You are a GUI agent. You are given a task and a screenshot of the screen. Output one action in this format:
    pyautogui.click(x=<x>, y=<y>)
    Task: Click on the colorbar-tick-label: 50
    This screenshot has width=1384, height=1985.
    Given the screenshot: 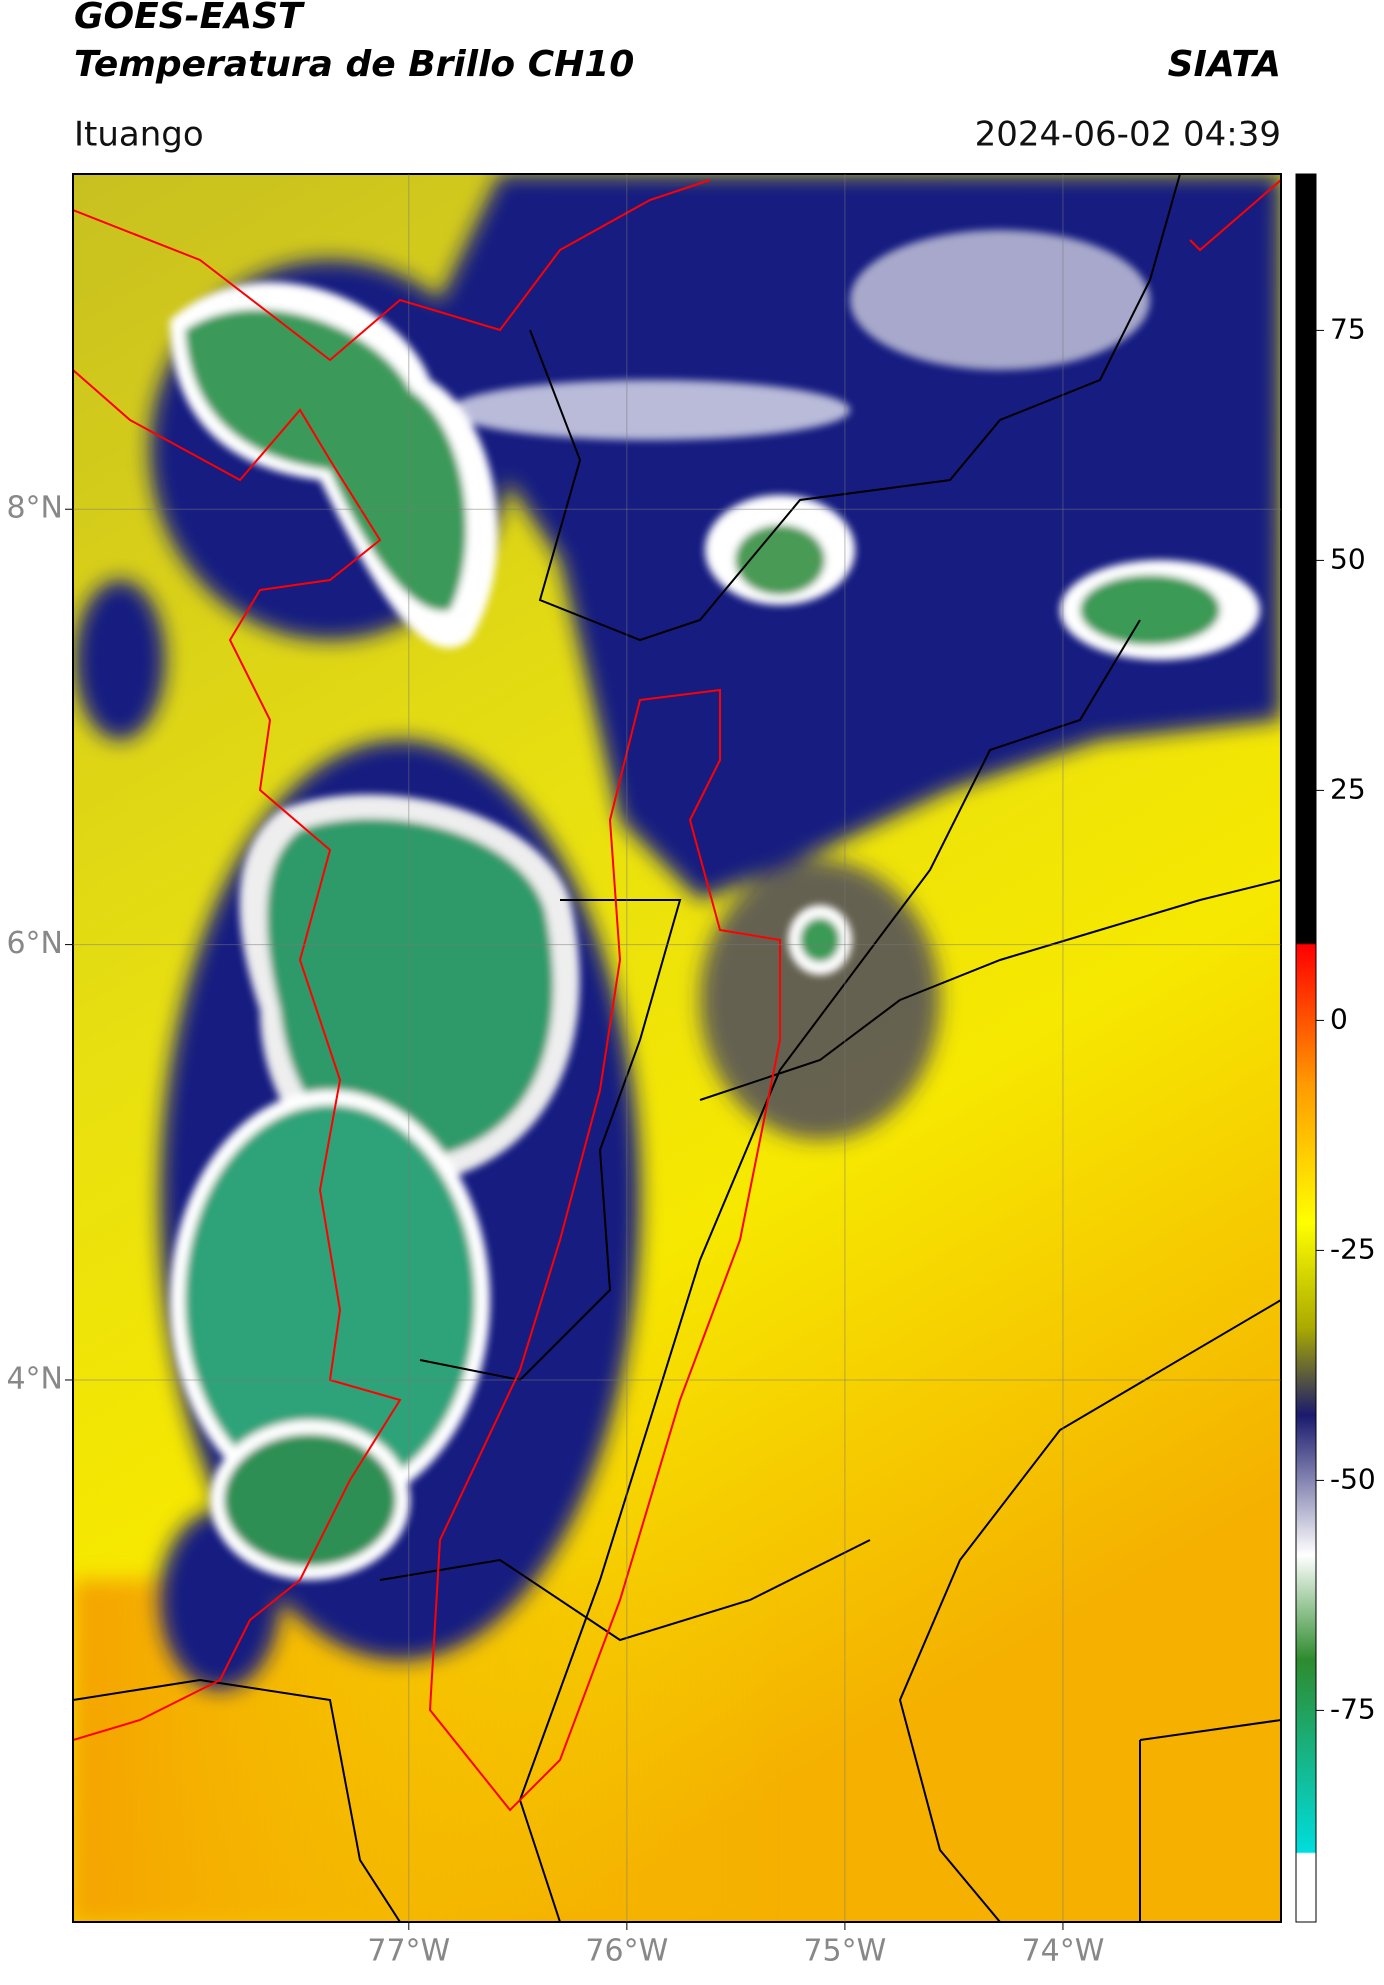 What is the action you would take?
    pyautogui.click(x=1348, y=558)
    